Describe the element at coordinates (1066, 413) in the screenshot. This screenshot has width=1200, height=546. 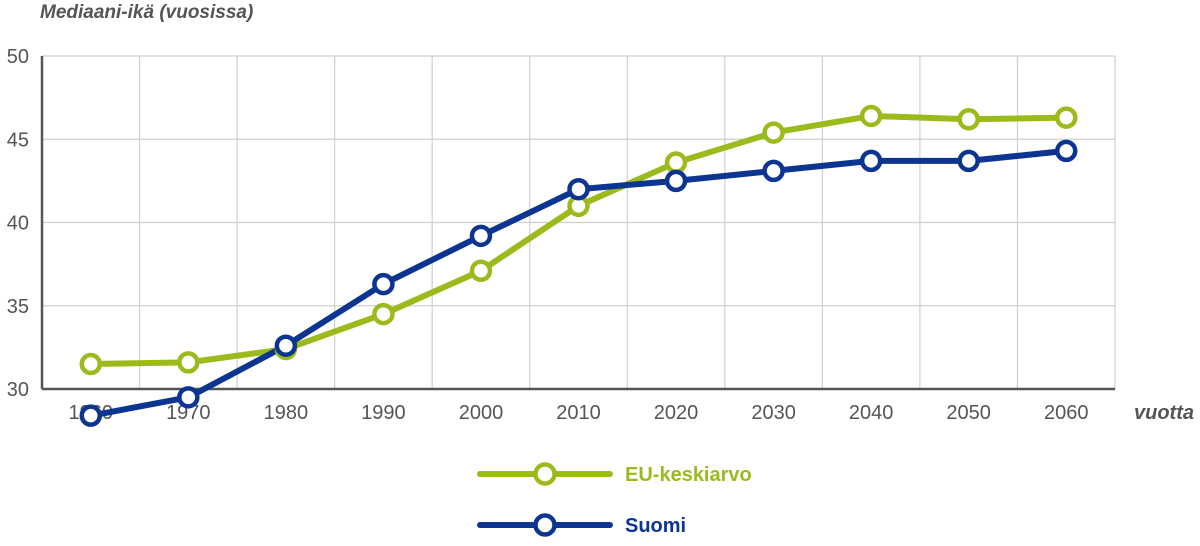
I see `x-tick-label: 2060` at that location.